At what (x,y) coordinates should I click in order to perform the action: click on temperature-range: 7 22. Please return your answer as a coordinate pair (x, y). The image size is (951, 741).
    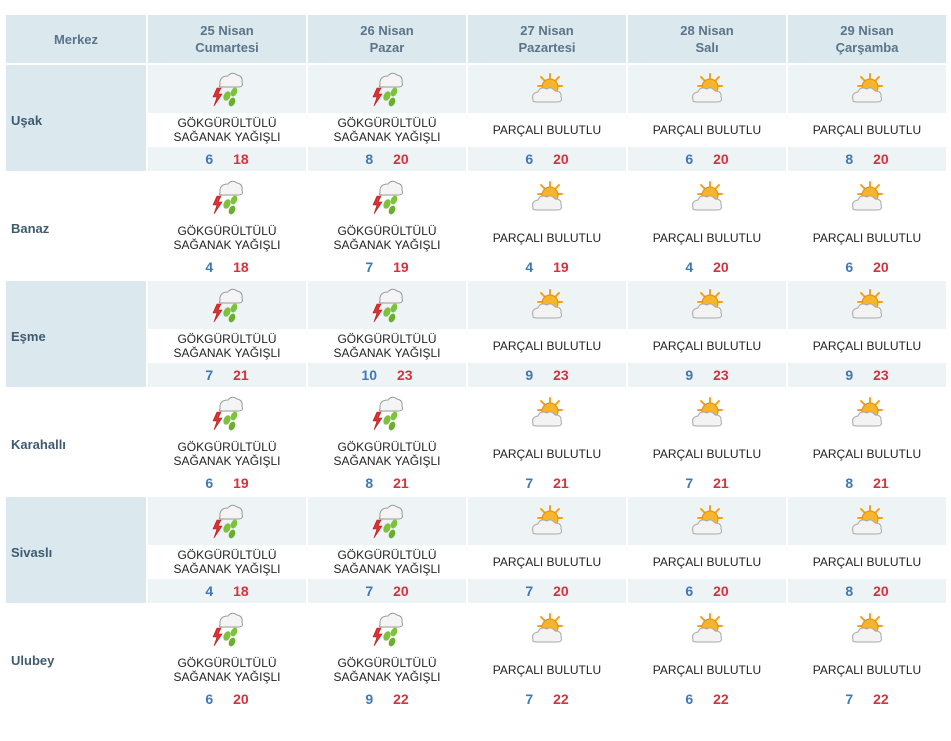
    Looking at the image, I should click on (547, 699).